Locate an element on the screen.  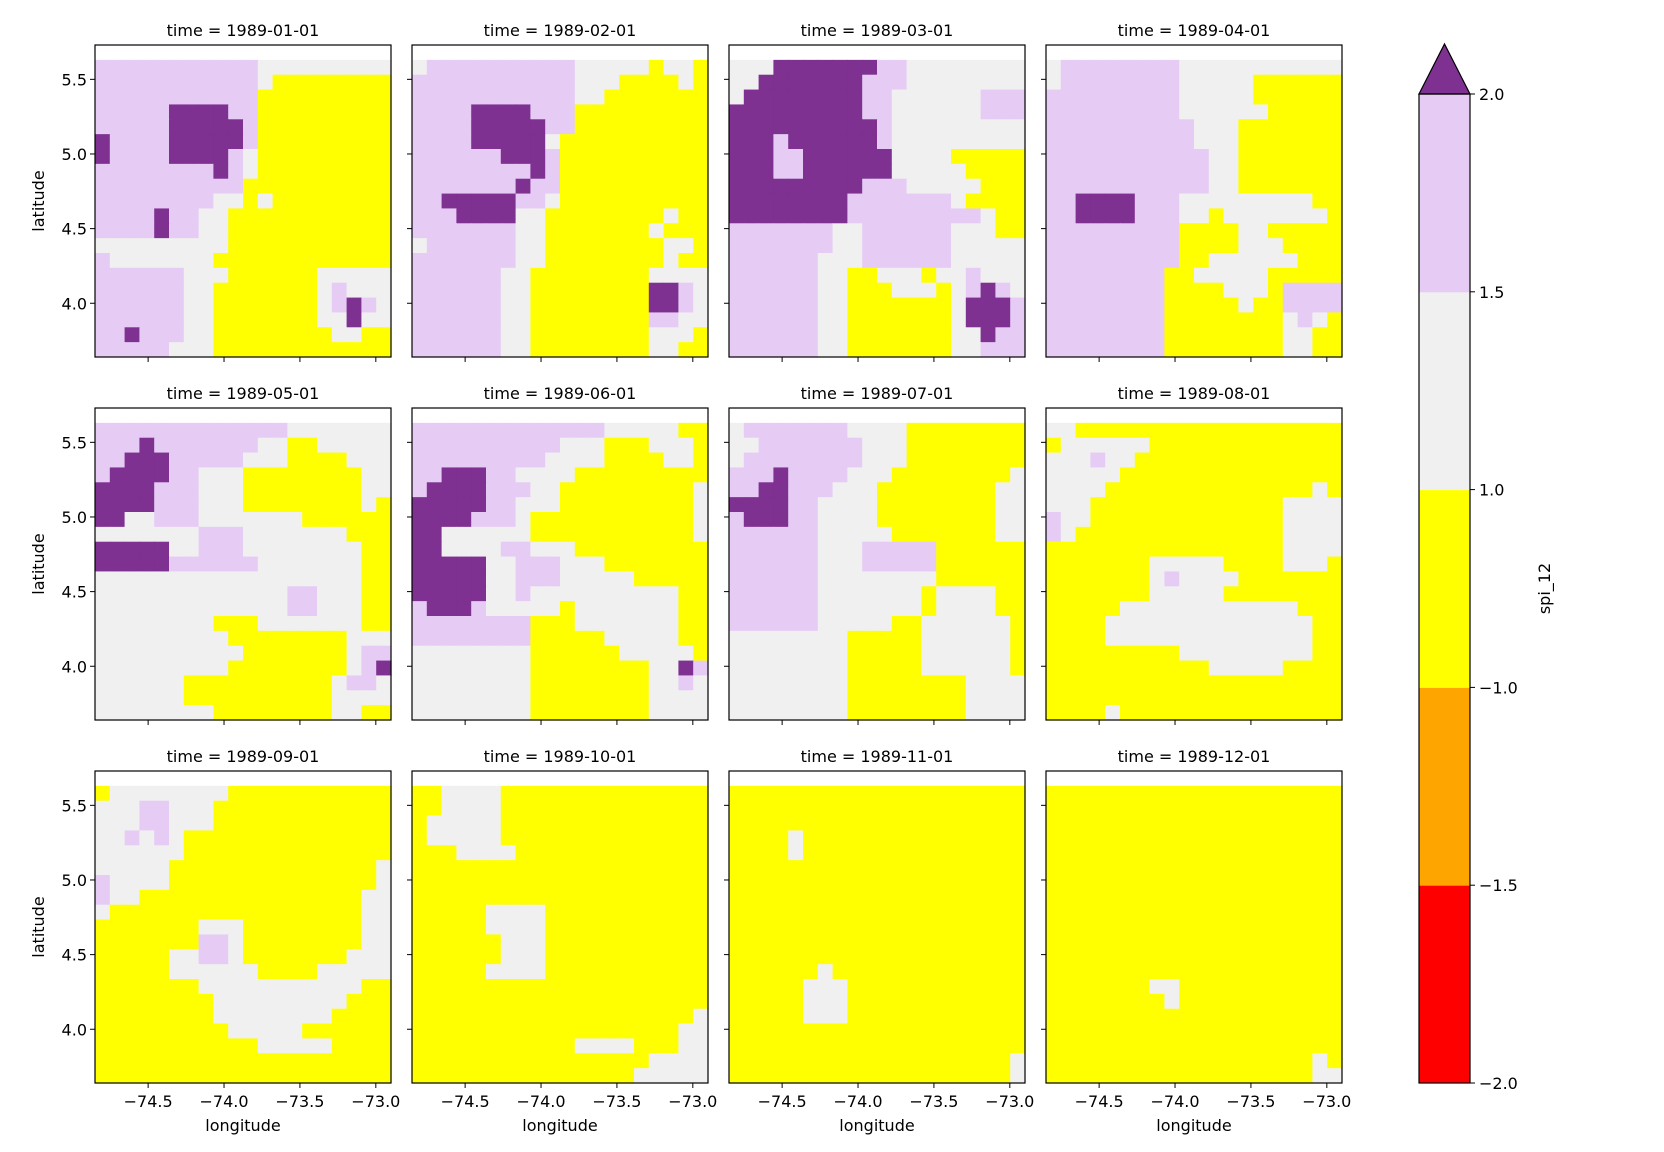
x-tick-label: −74.5 is located at coordinates (1099, 1101).